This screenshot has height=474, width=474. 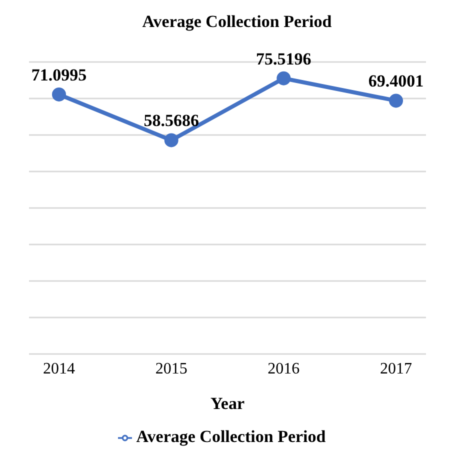 I want to click on x-tick-label: 2015, so click(x=171, y=369).